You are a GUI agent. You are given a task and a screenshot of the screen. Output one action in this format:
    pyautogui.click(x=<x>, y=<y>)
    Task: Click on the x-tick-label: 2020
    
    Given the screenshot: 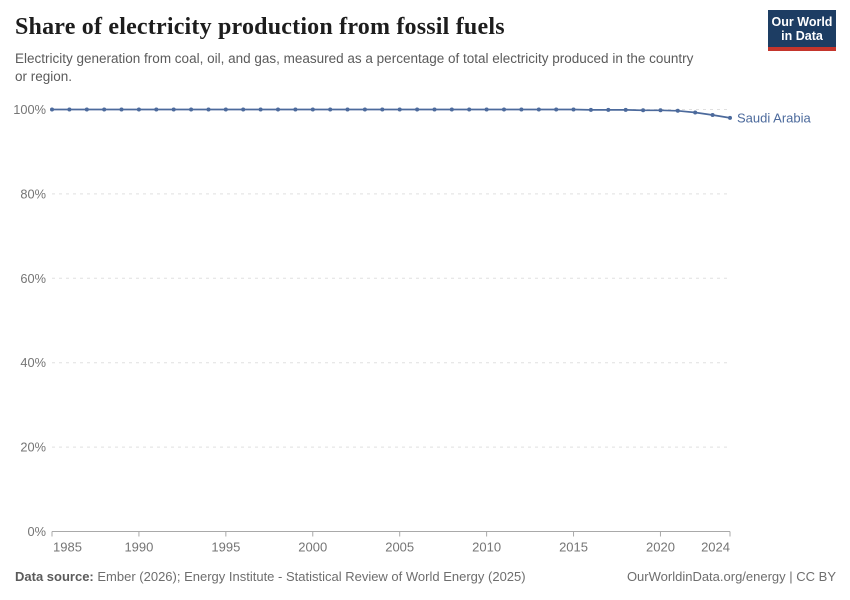 What is the action you would take?
    pyautogui.click(x=660, y=547)
    